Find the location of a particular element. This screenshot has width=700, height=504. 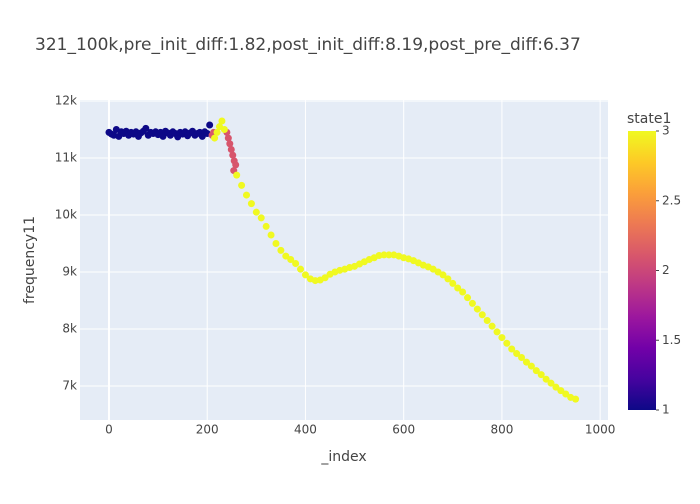

y-tick-label: 9k is located at coordinates (69, 272).